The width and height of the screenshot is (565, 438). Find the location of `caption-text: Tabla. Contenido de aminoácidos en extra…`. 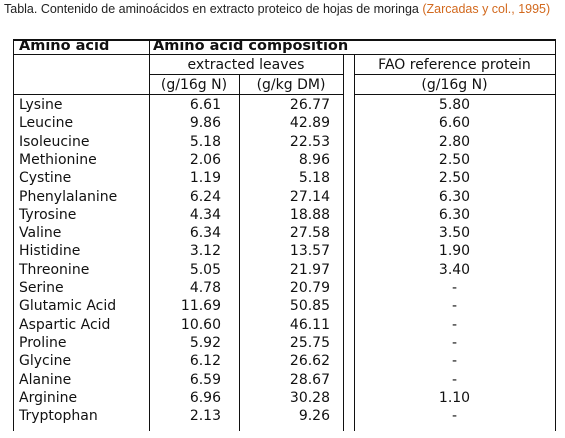

caption-text: Tabla. Contenido de aminoácidos en extra… is located at coordinates (213, 9).